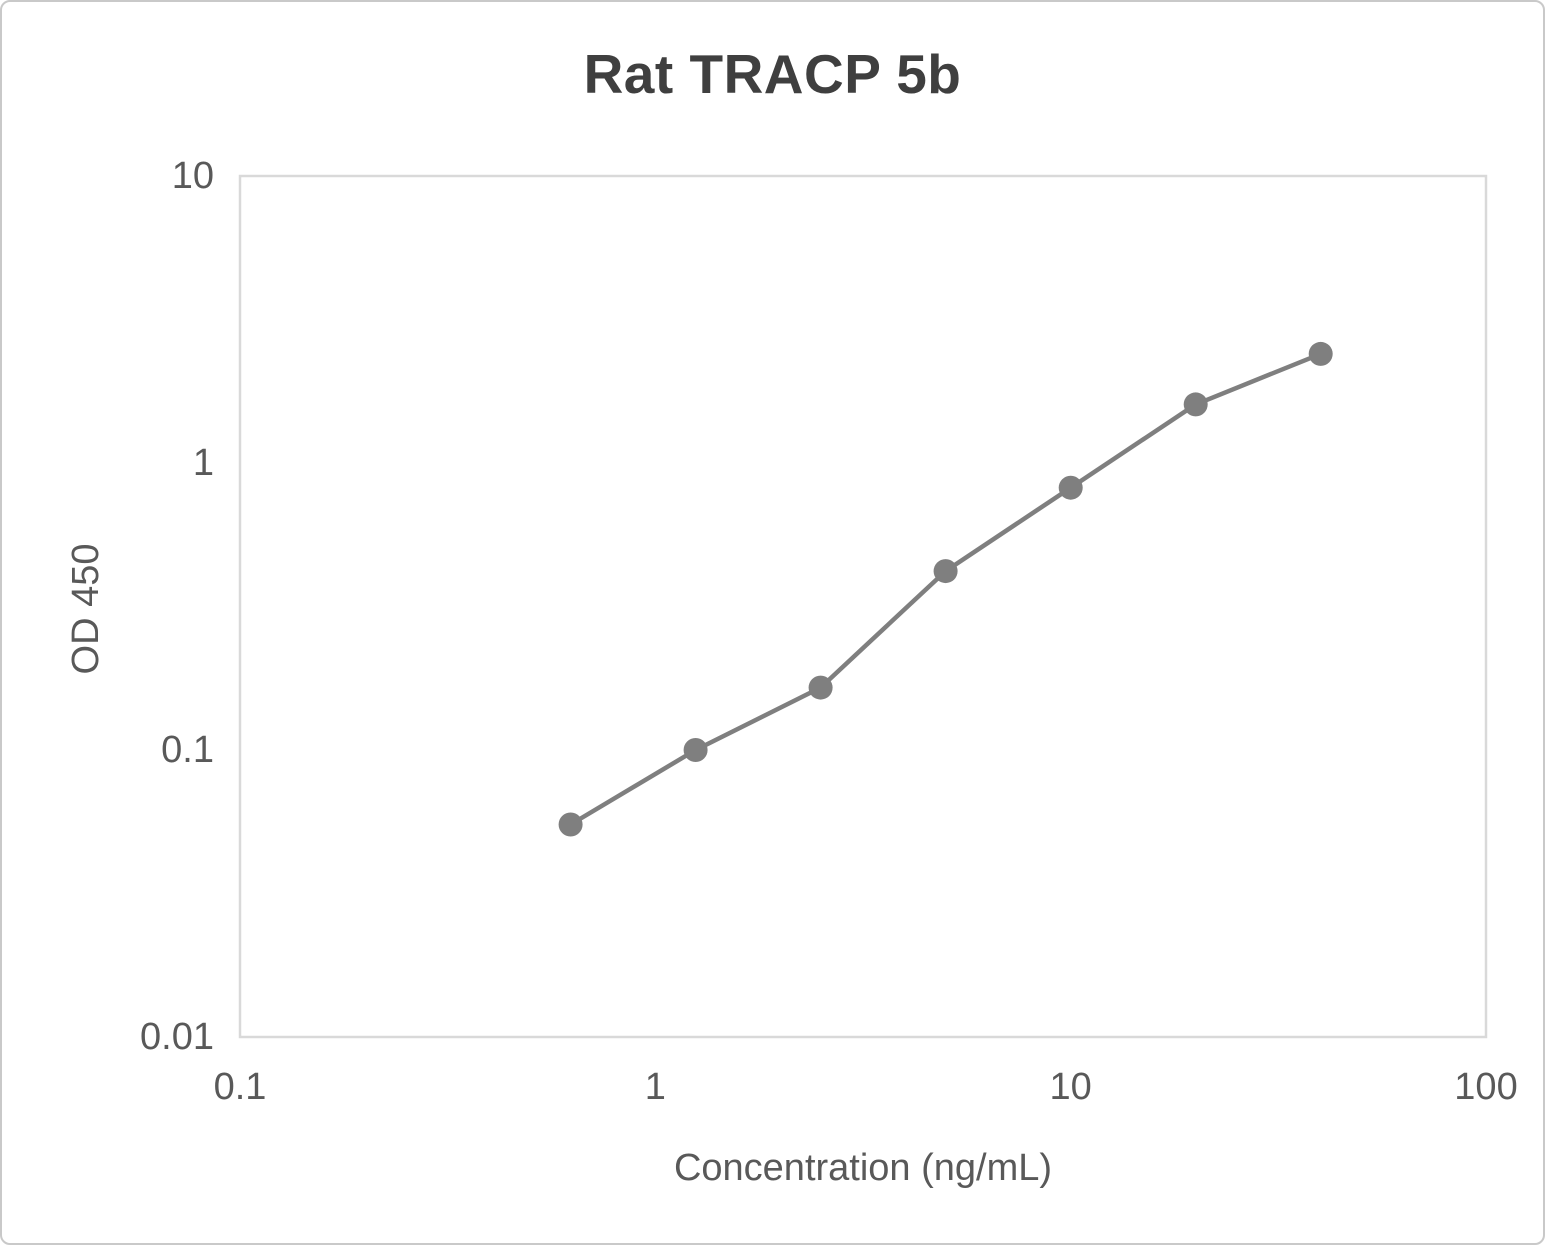 This screenshot has height=1245, width=1545. Describe the element at coordinates (192, 176) in the screenshot. I see `y-tick-label: 10` at that location.